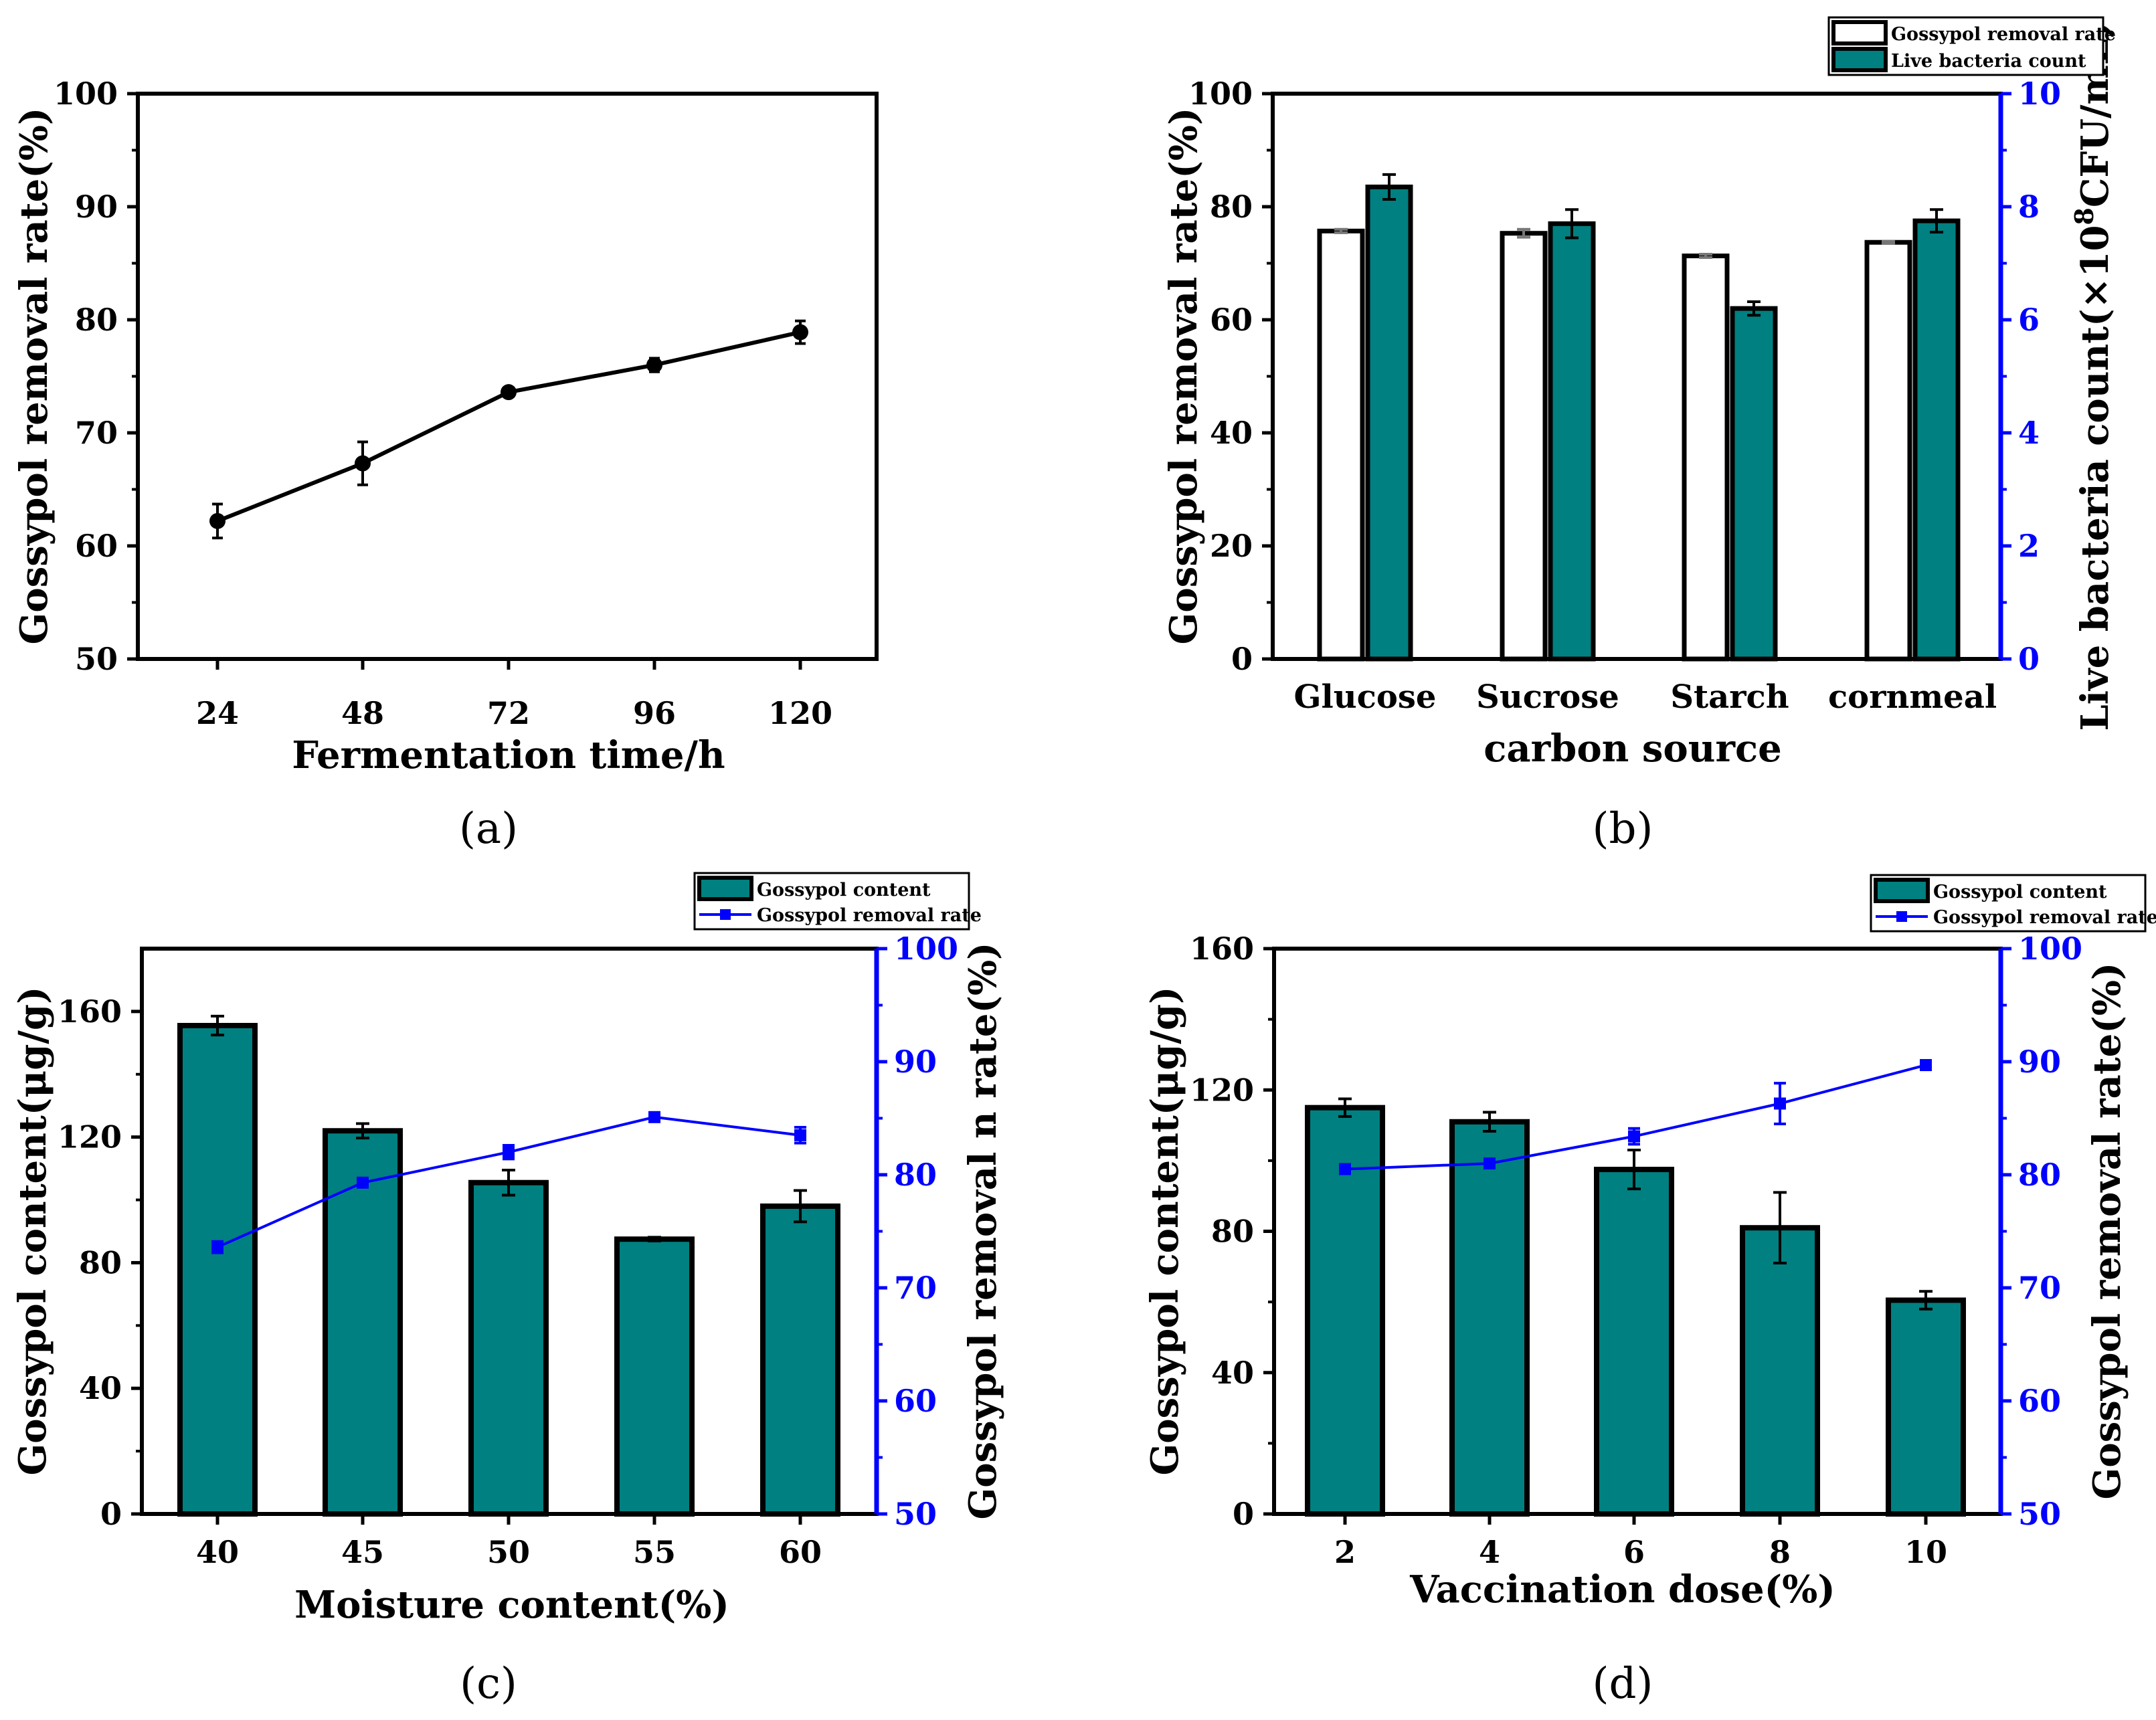 The width and height of the screenshot is (2156, 1720). What do you see at coordinates (1165, 1230) in the screenshot?
I see `panel-d-ylabel: Gossypol content(μg/g)` at bounding box center [1165, 1230].